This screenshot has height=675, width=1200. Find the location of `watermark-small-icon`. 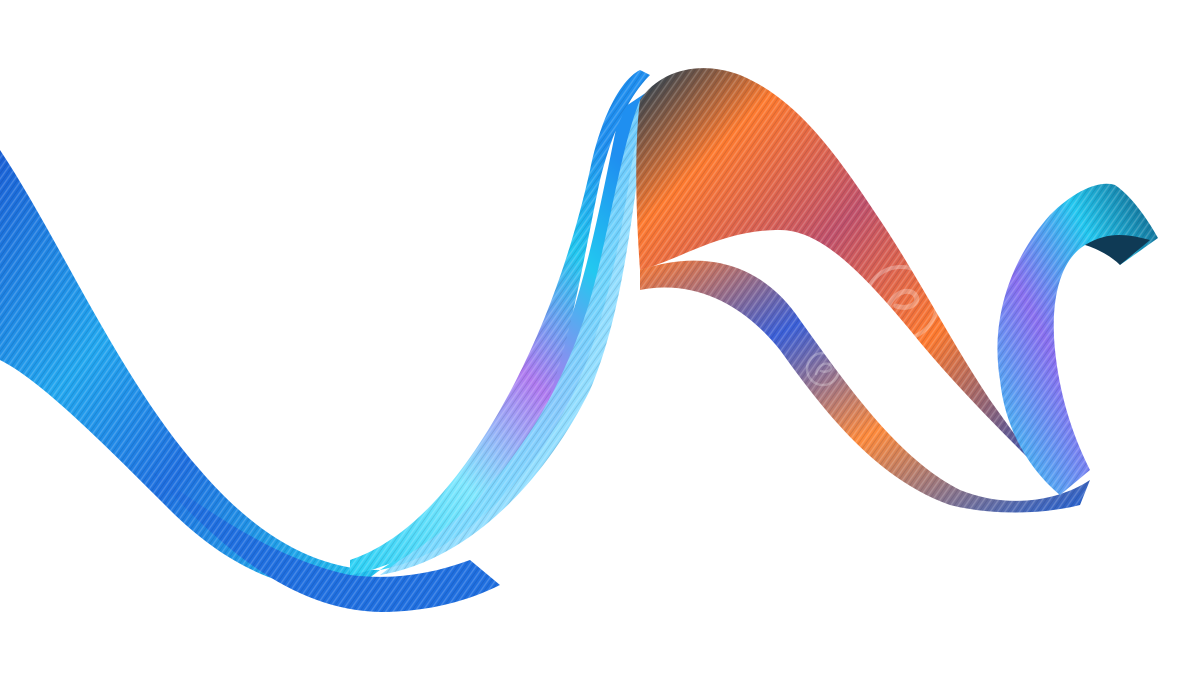

watermark-small-icon is located at coordinates (823, 369).